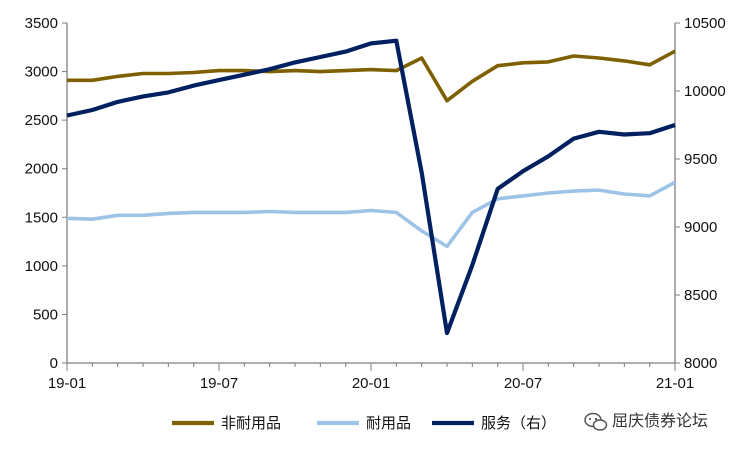 The height and width of the screenshot is (450, 750). What do you see at coordinates (700, 363) in the screenshot?
I see `y-right-tick-label: 8000` at bounding box center [700, 363].